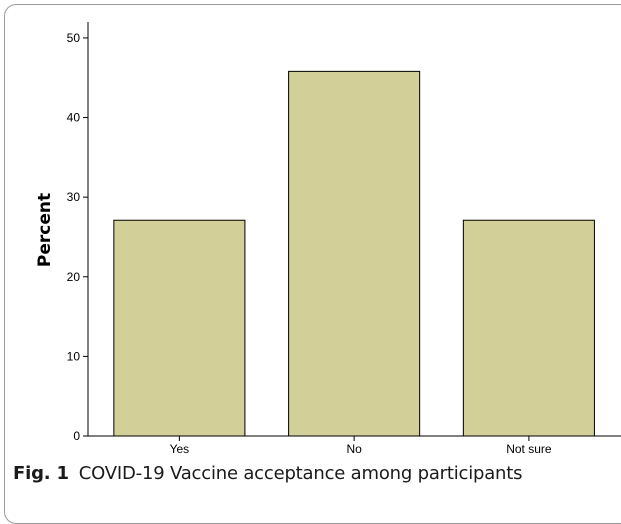  I want to click on x-tick-label: No, so click(354, 449).